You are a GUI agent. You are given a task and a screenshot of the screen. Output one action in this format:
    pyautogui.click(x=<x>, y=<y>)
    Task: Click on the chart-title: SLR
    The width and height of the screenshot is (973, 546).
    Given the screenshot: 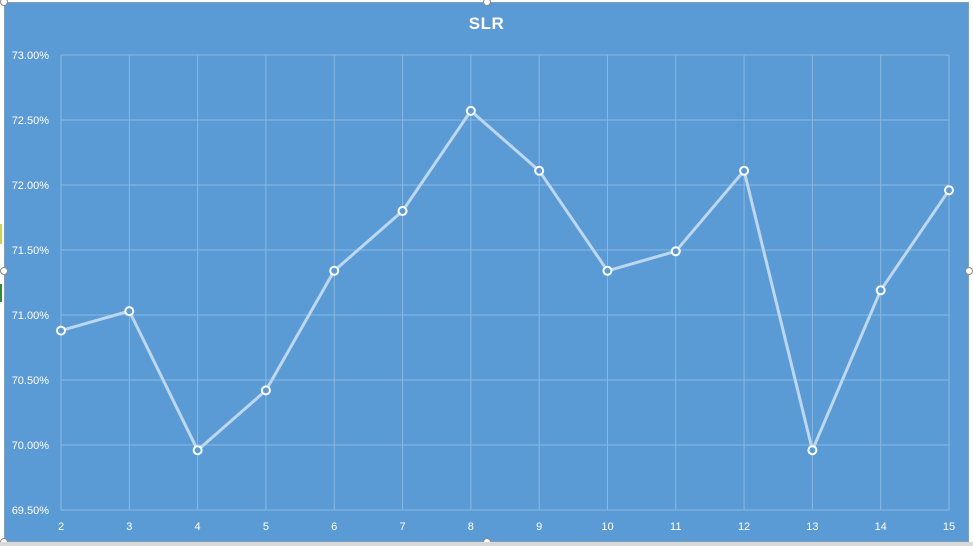 What is the action you would take?
    pyautogui.click(x=486, y=23)
    